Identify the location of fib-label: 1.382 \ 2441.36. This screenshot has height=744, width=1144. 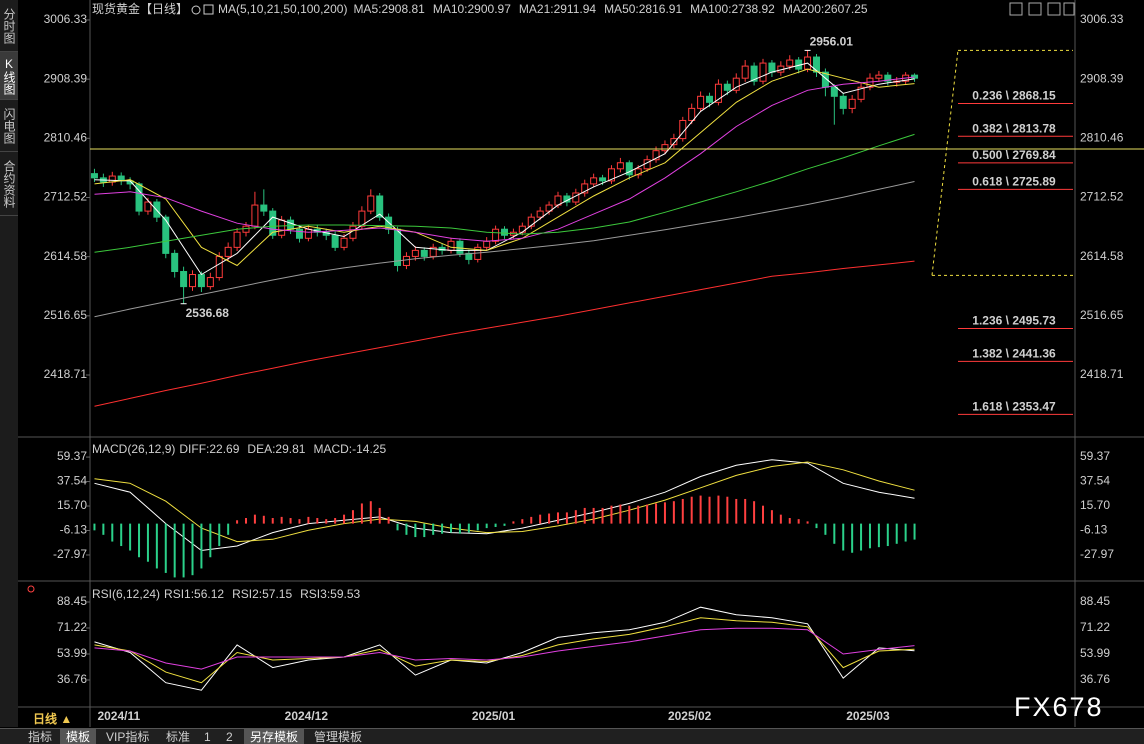
(1014, 353).